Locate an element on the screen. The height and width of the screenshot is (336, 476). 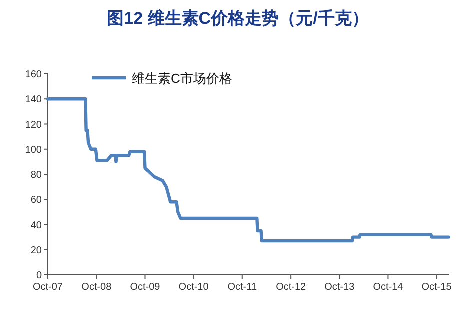
y-tick-label: 20 is located at coordinates (36, 250).